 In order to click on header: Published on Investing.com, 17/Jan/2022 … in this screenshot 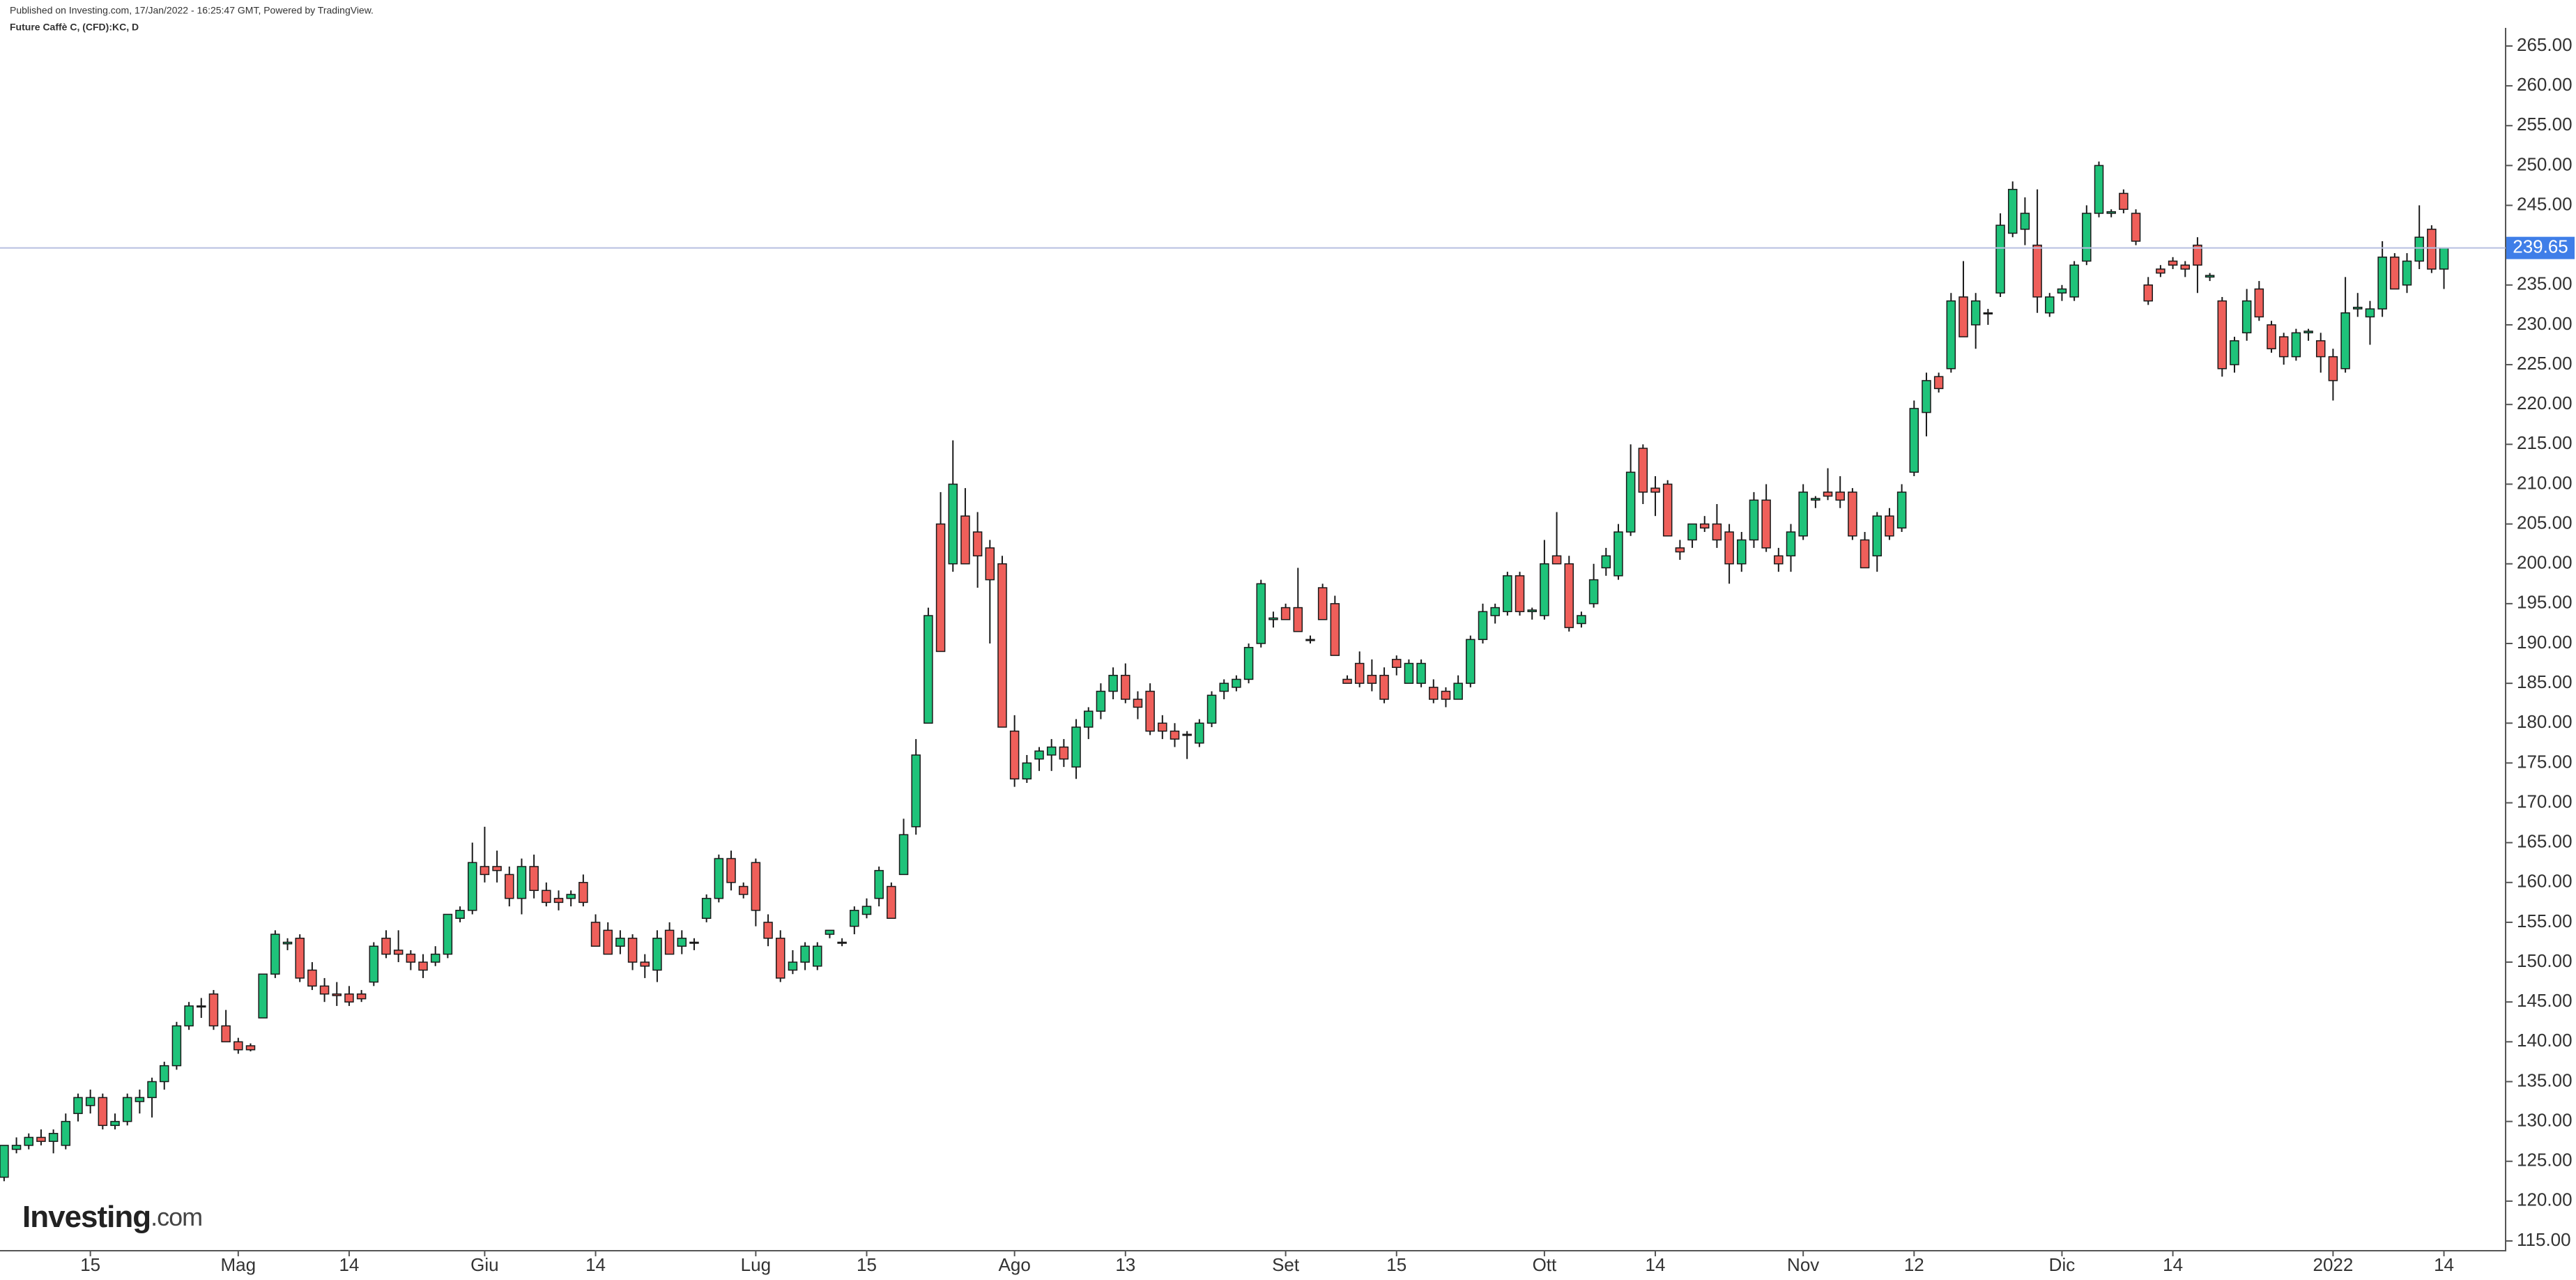, I will do `click(192, 10)`.